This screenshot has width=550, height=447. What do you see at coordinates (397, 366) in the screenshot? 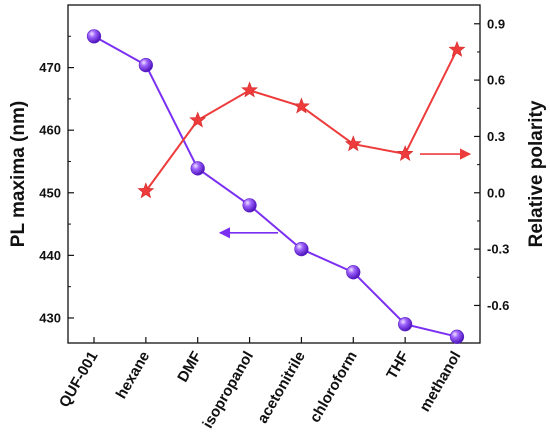
I see `x-tick-label: THF` at bounding box center [397, 366].